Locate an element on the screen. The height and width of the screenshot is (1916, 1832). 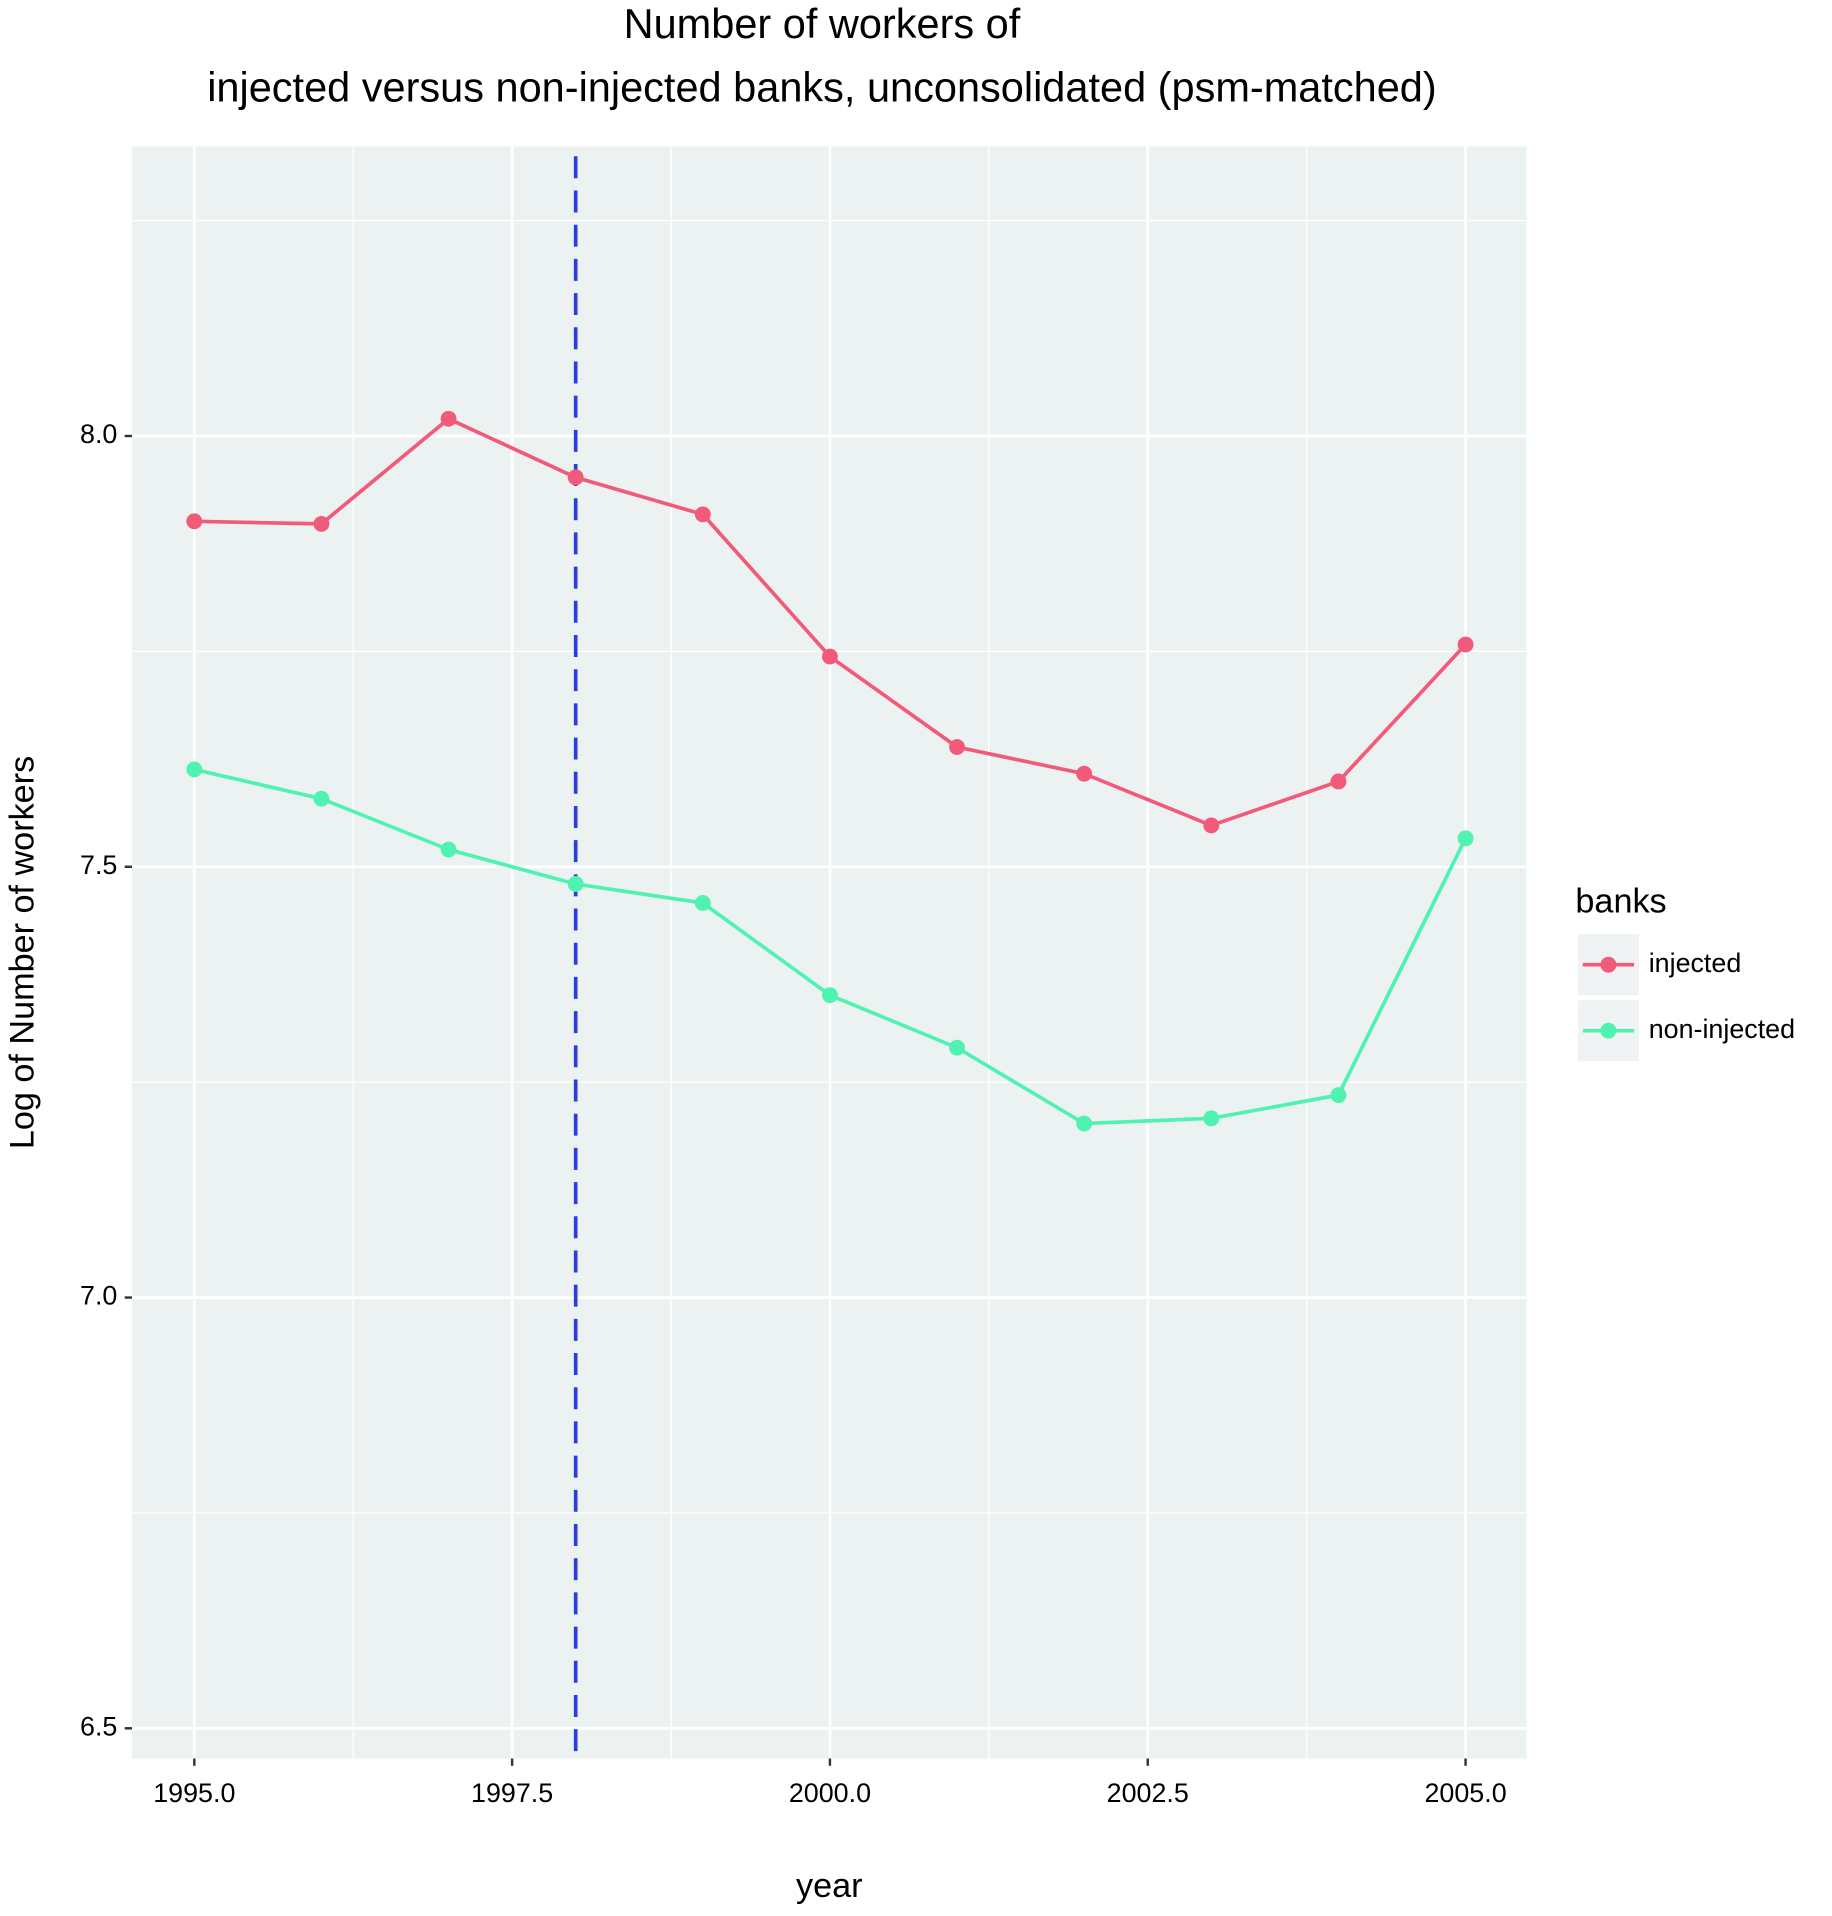
y-axis-label: Log of Number of workers is located at coordinates (23, 952).